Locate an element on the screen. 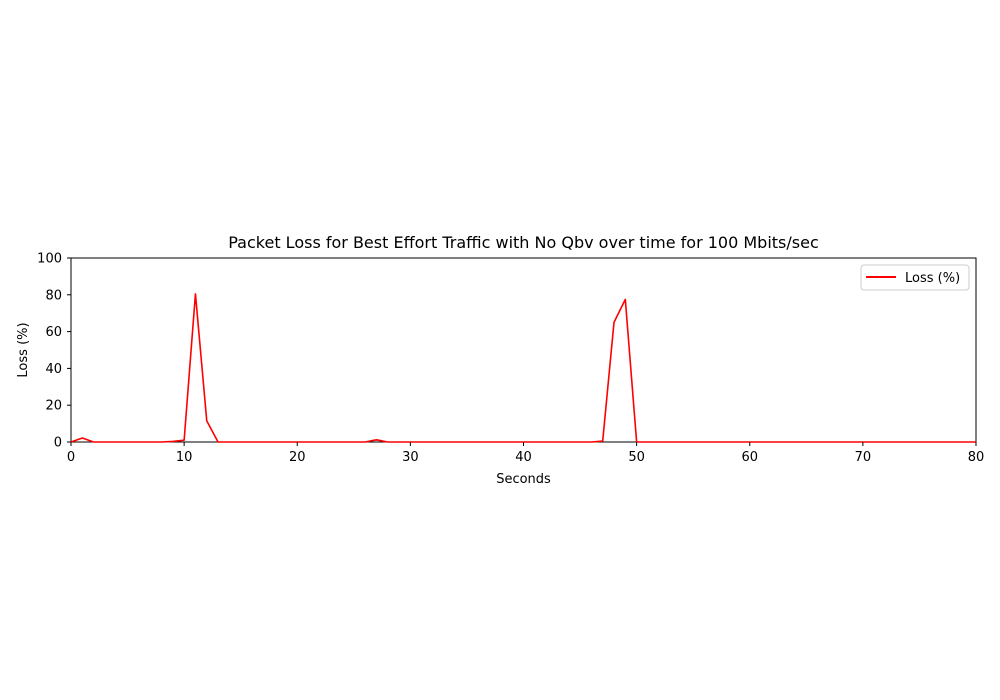 This screenshot has width=1000, height=700. y-tick-label: 80 is located at coordinates (53, 295).